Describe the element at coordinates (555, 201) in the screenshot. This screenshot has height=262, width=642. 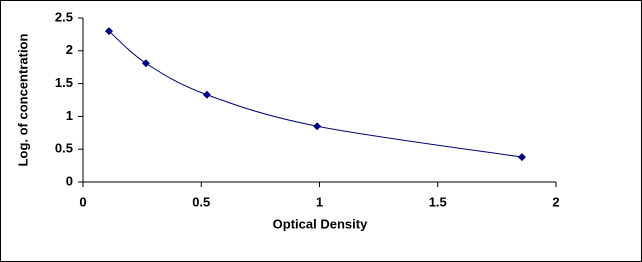
I see `x-tick-label: 2` at that location.